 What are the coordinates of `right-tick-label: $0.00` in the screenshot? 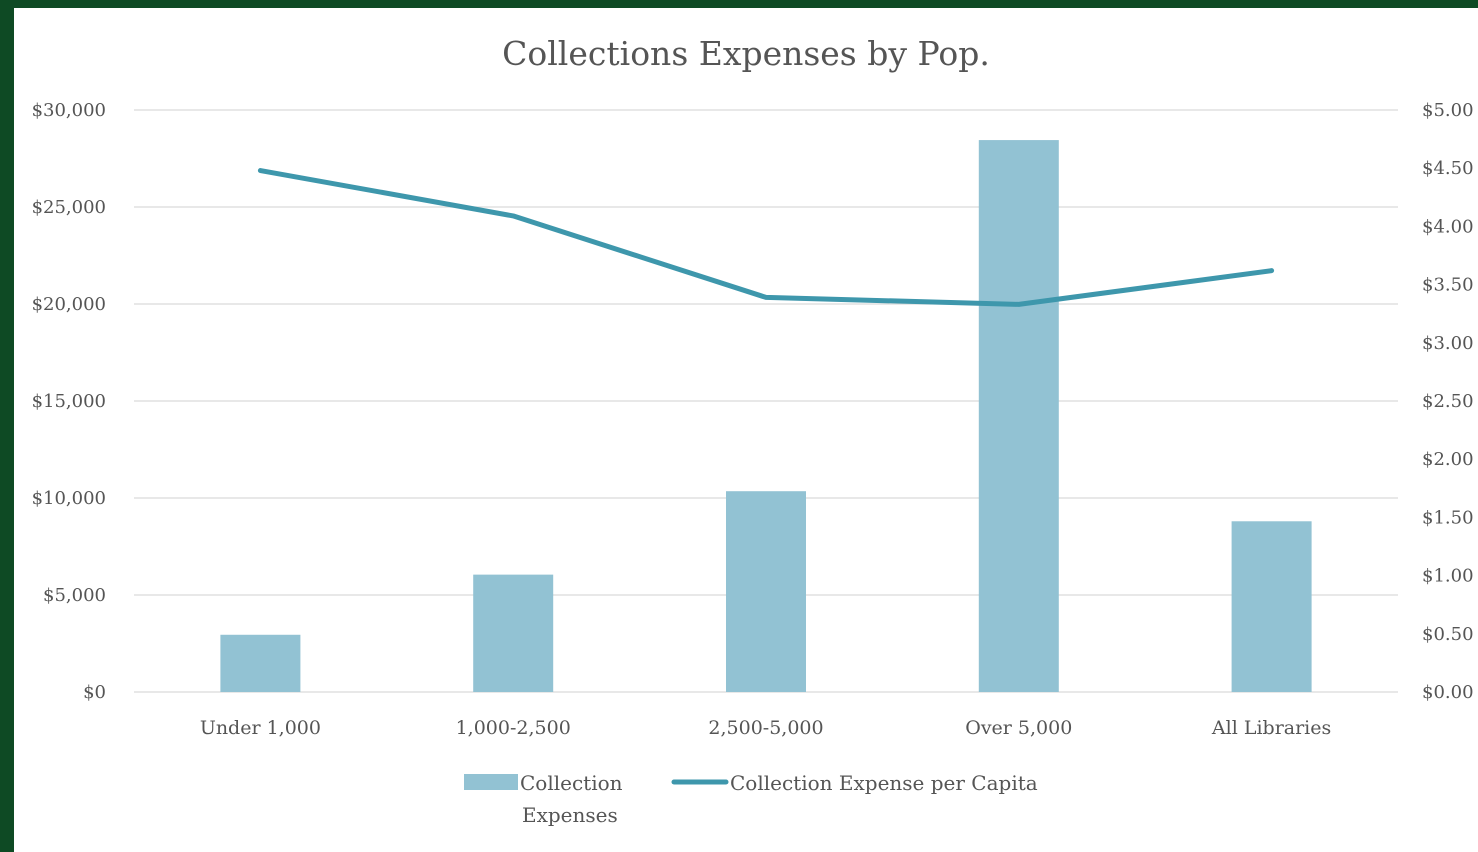 It's located at (1448, 692).